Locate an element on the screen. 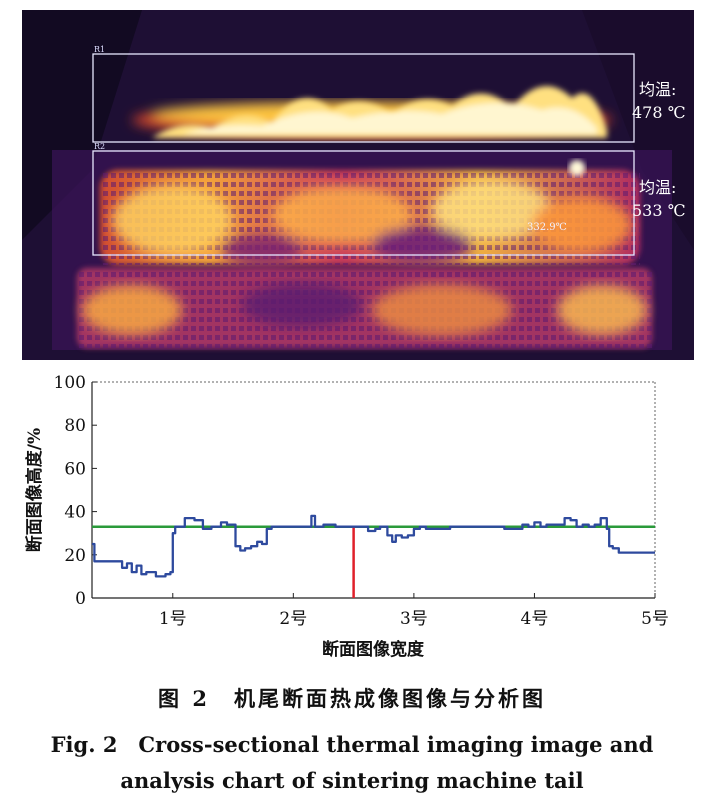 Image resolution: width=704 pixels, height=811 pixels. roi-r1-avg-value: 478 ℃ is located at coordinates (659, 112).